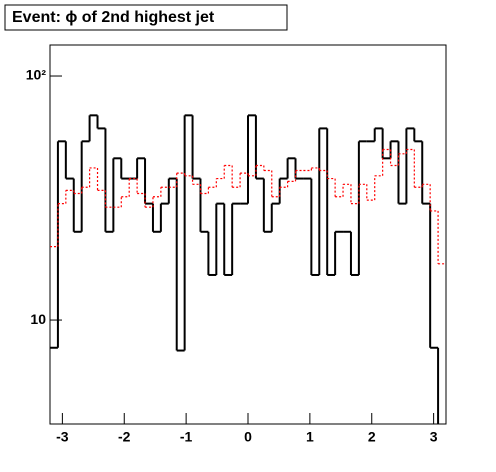 This screenshot has width=496, height=472. What do you see at coordinates (186, 437) in the screenshot?
I see `x-tick-label: -1` at bounding box center [186, 437].